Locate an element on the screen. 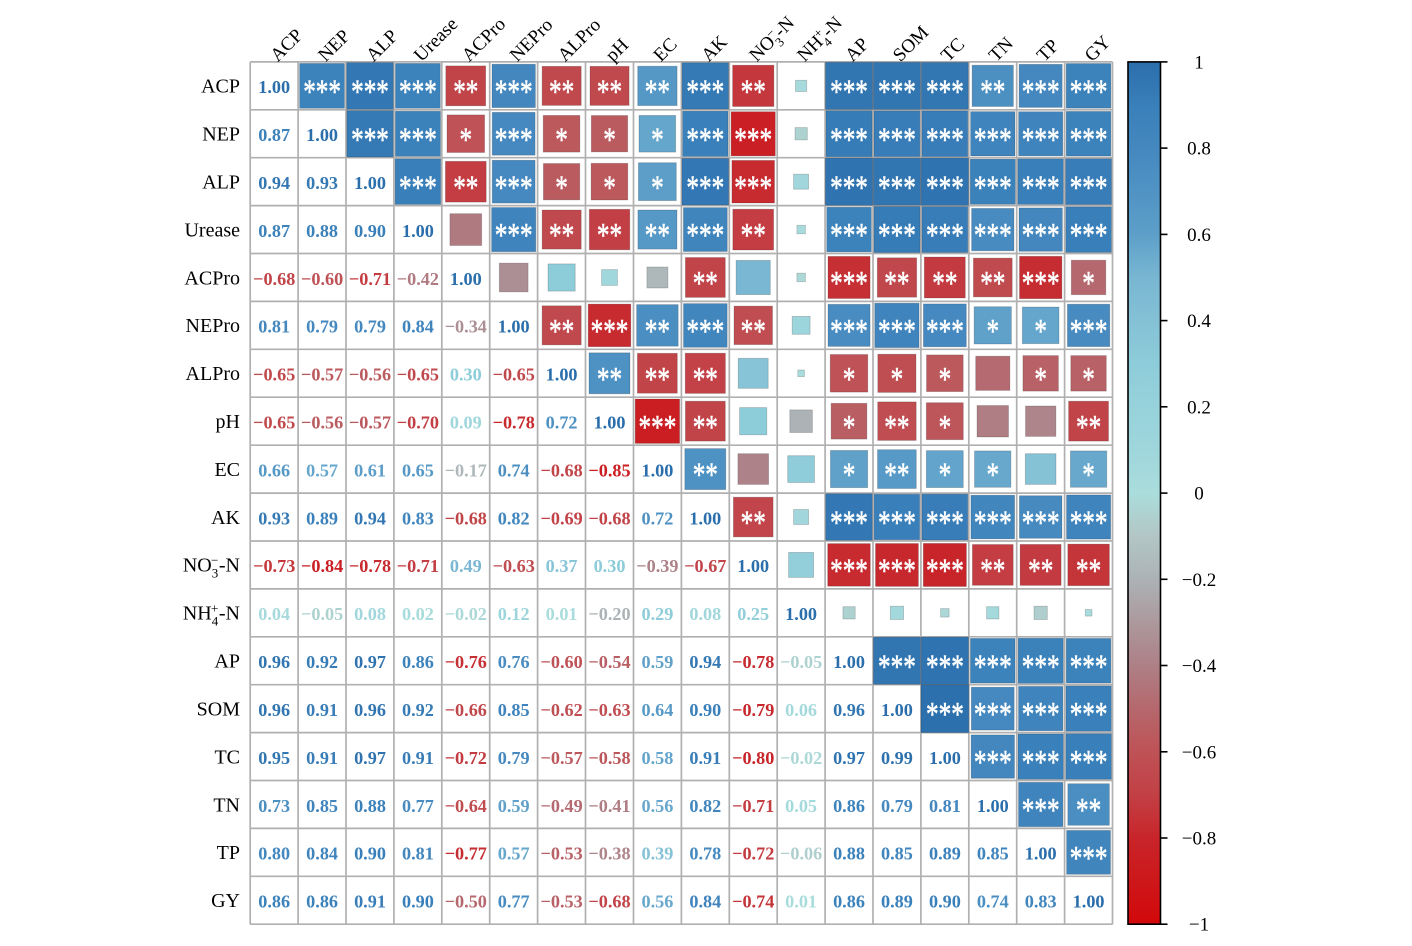 The width and height of the screenshot is (1412, 946). svg-text: −0.72 is located at coordinates (466, 758).